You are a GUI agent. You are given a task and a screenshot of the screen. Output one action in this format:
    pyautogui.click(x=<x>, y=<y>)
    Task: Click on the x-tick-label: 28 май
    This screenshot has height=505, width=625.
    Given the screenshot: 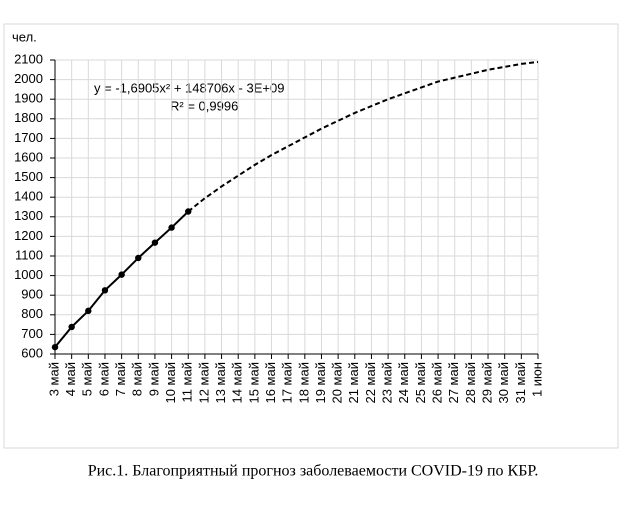 What is the action you would take?
    pyautogui.click(x=470, y=383)
    